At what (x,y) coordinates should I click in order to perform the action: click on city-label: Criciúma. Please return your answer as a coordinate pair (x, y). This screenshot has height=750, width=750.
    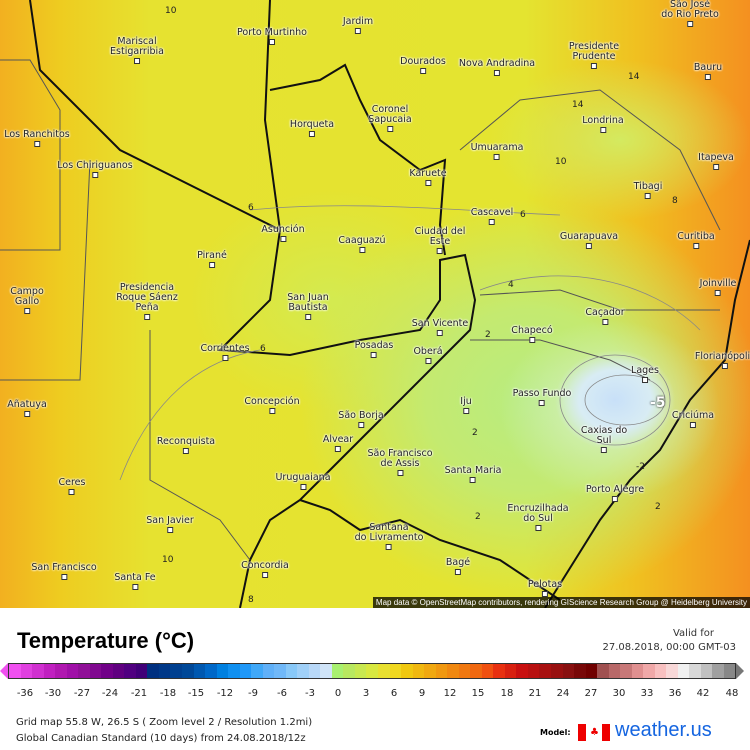
    Looking at the image, I should click on (693, 419).